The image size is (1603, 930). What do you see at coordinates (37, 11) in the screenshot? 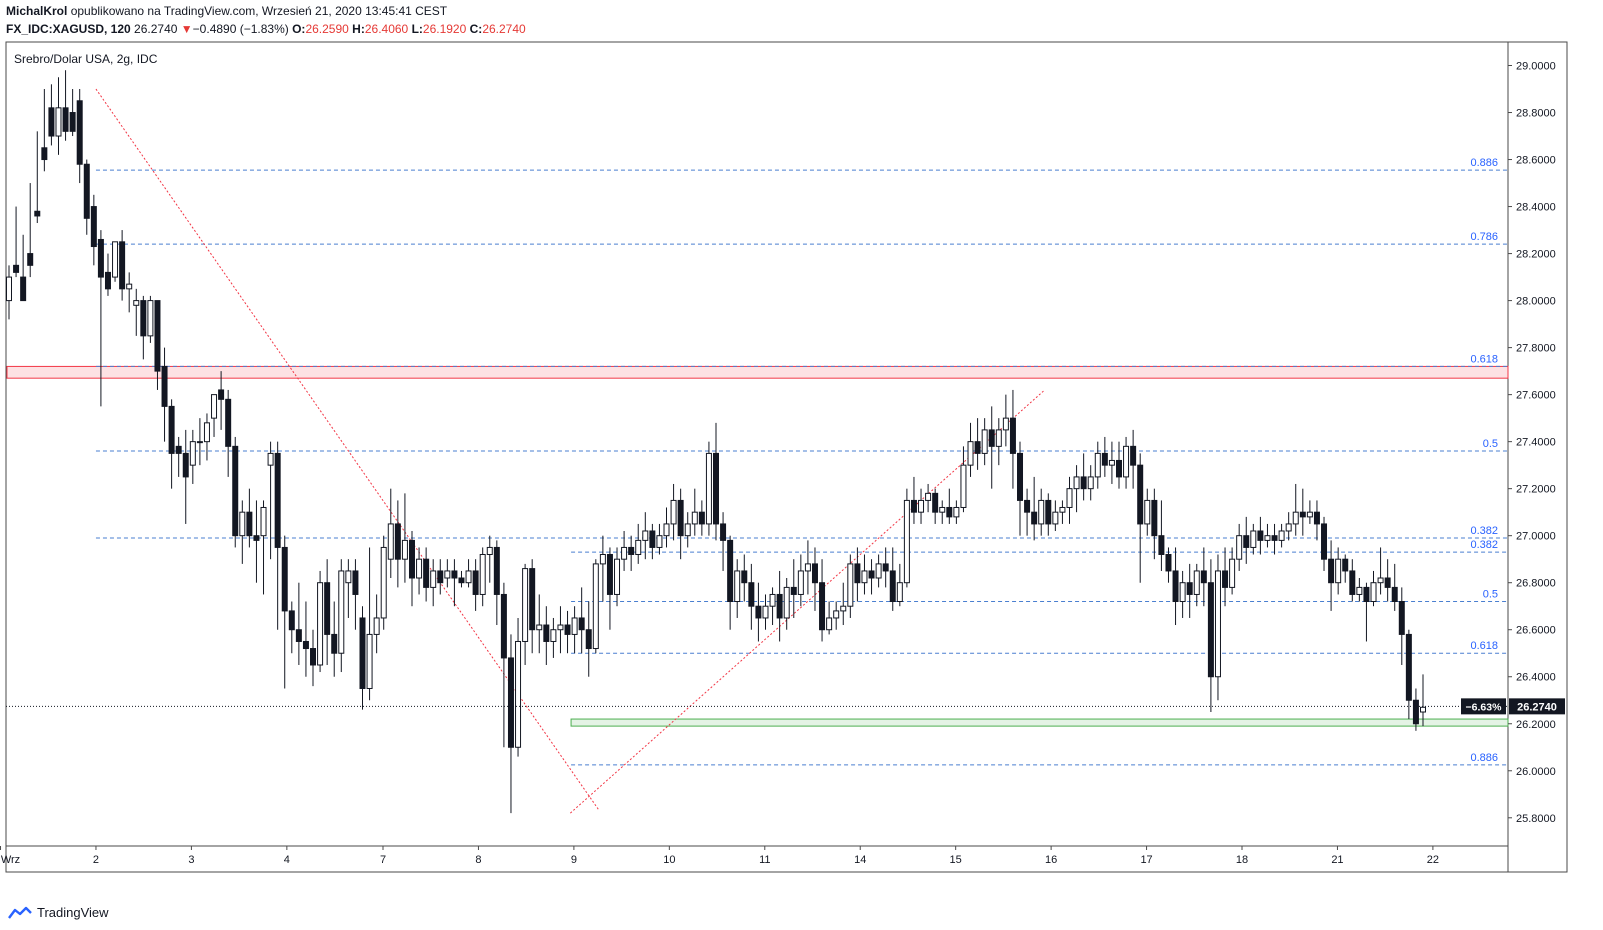
I see `author-name: MichalKrol` at bounding box center [37, 11].